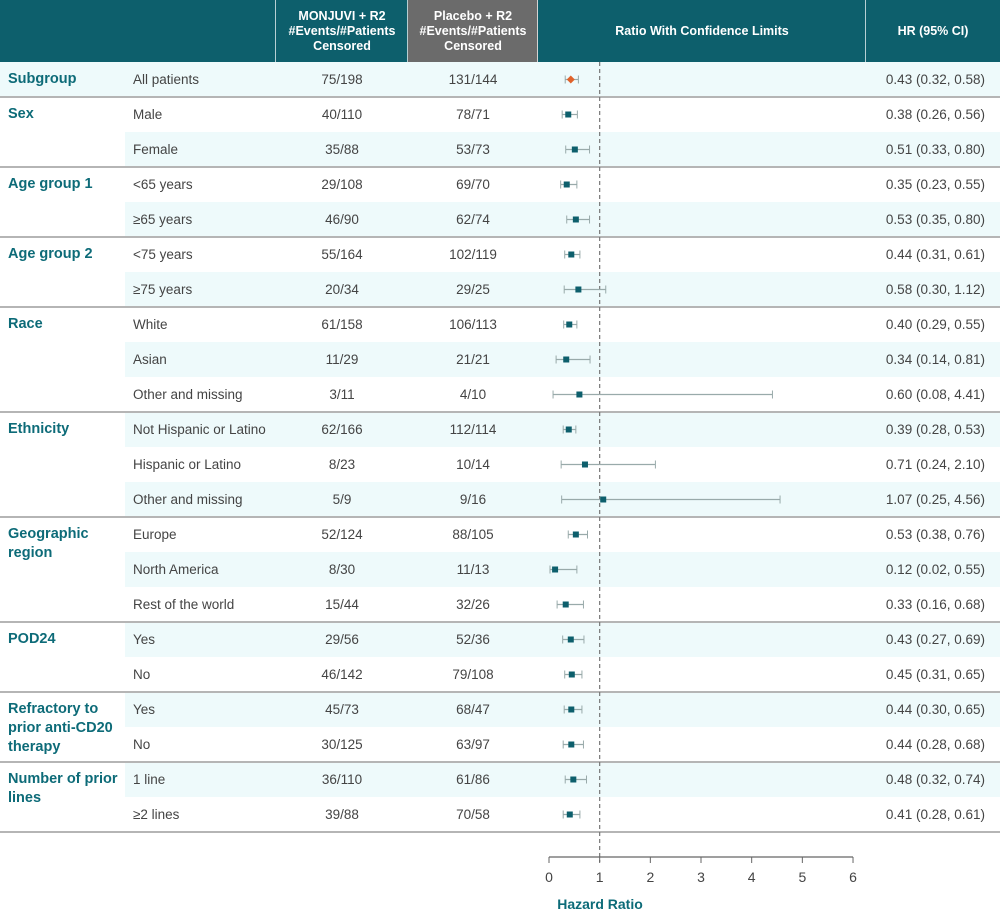 This screenshot has width=1000, height=916. Describe the element at coordinates (500, 359) in the screenshot. I see `table-row: Asian 11/29 21/21 0.34 (0.14, 0.81)` at that location.